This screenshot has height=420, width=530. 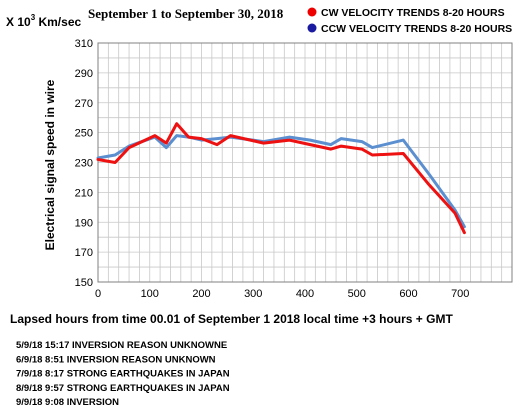 I want to click on x-tick-label: 200, so click(x=201, y=294).